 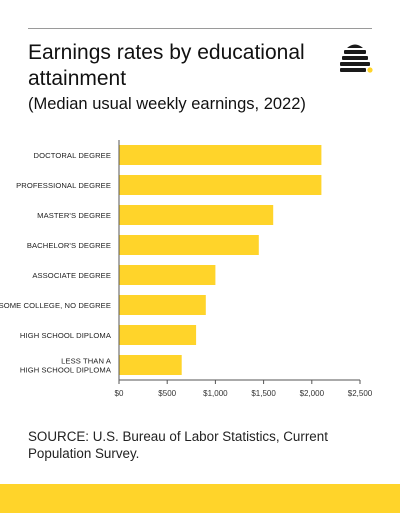 I want to click on x-tick-label: $1,000, so click(x=215, y=393).